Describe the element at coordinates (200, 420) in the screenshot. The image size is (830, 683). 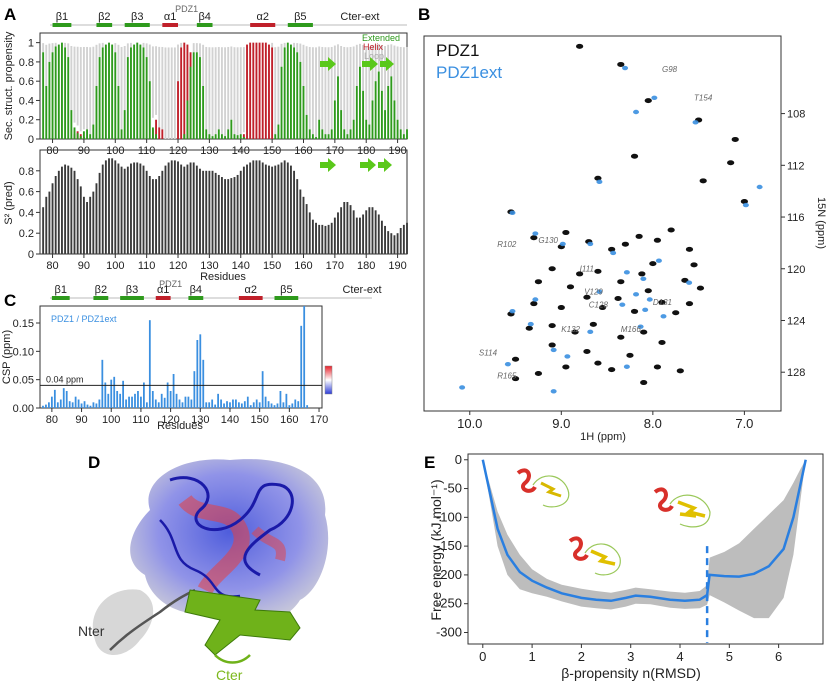
I see `x-tick-label: 130` at that location.